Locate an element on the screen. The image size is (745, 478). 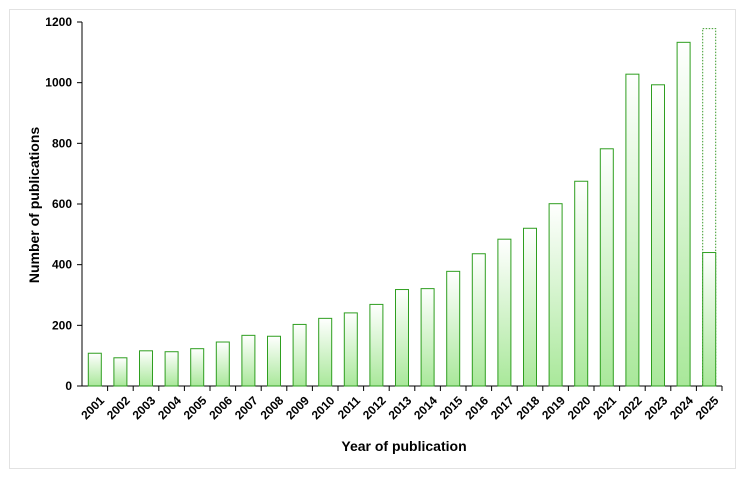
x-tick-label: 2016 is located at coordinates (476, 407).